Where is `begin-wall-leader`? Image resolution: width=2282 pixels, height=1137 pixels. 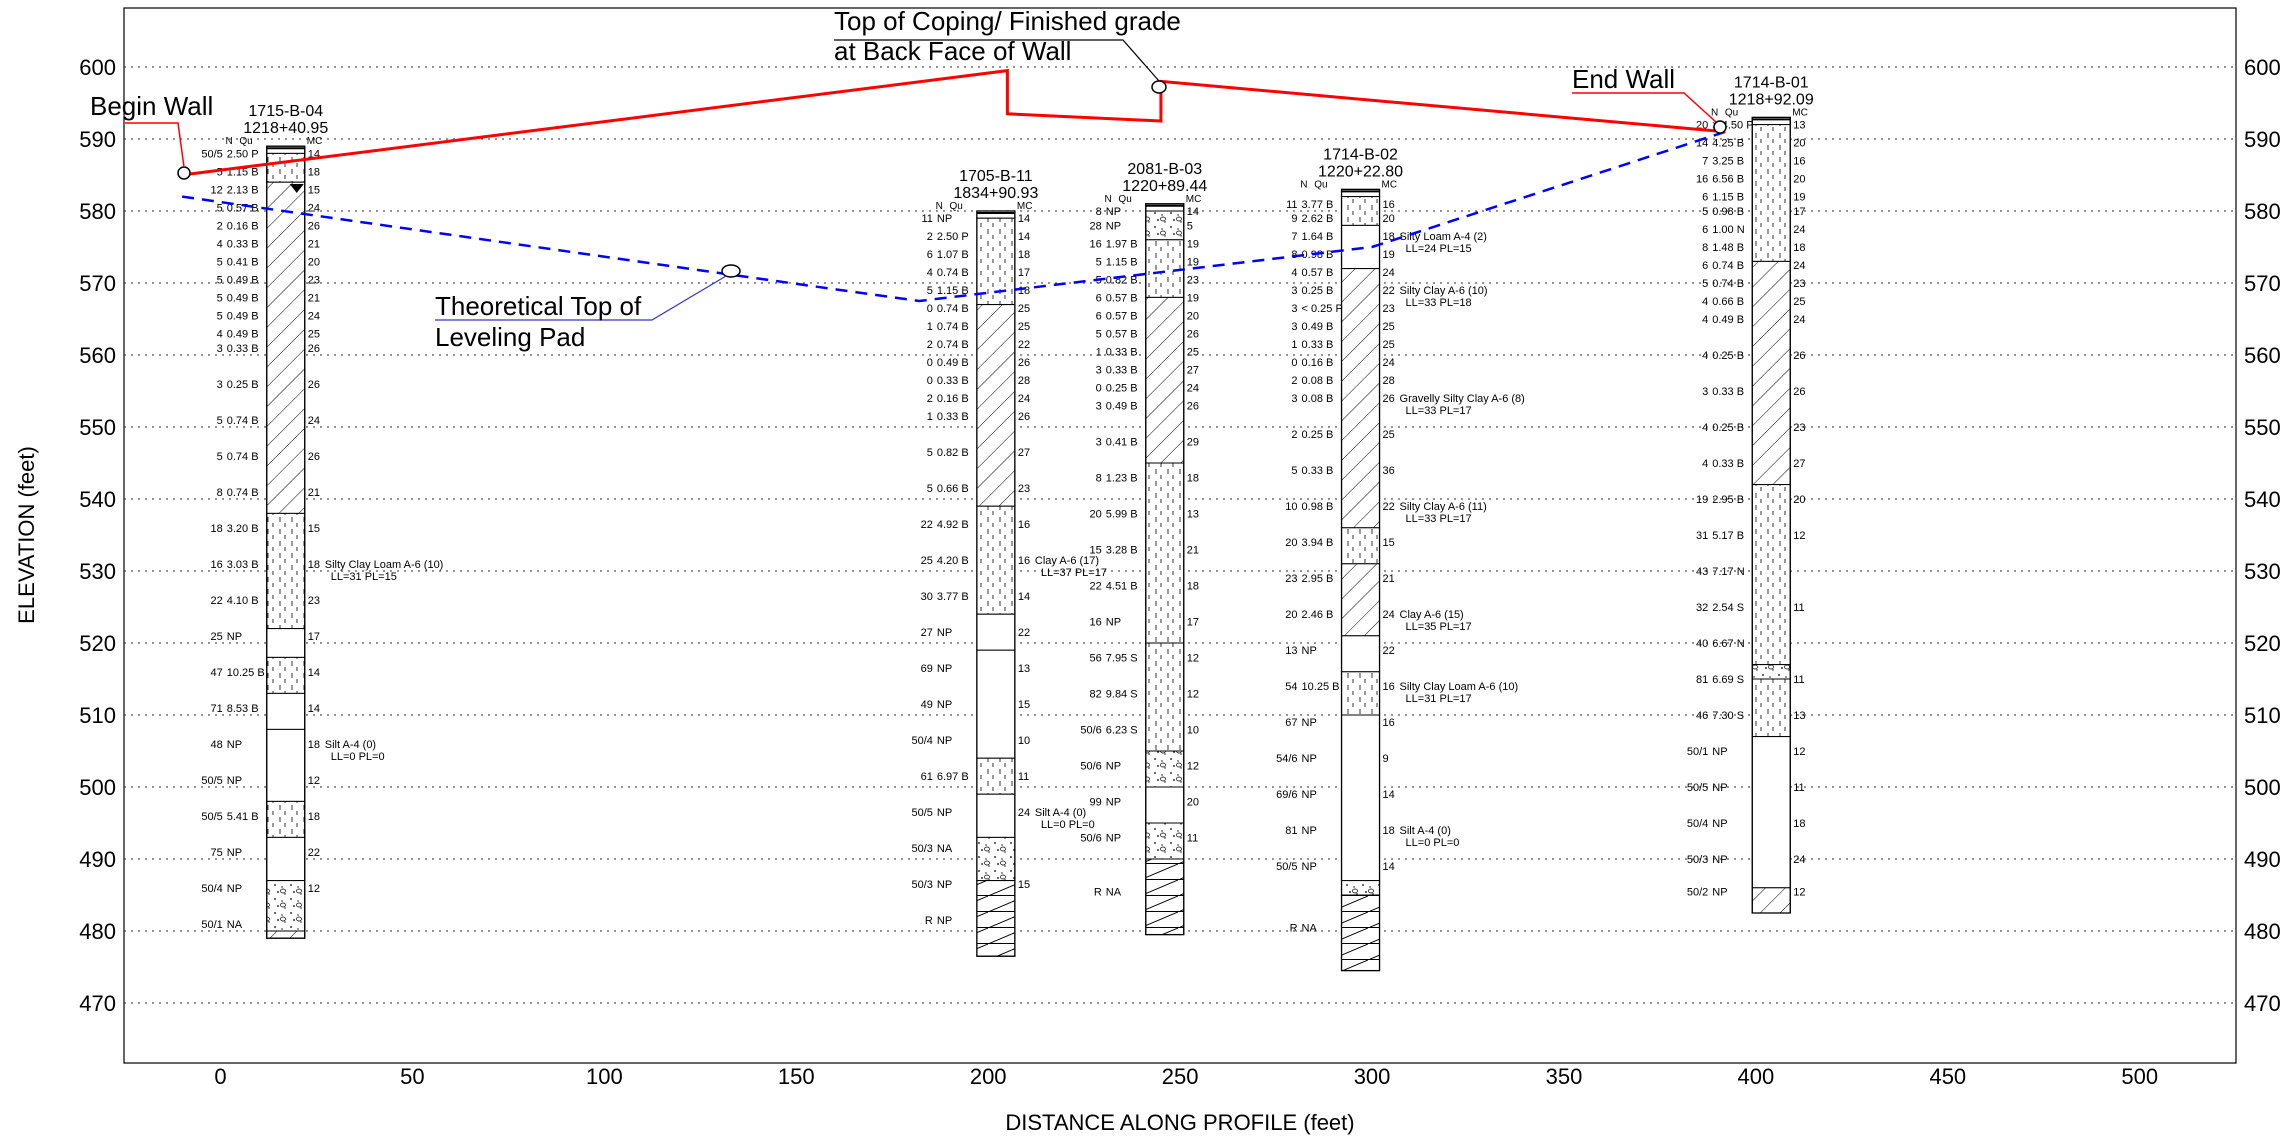
begin-wall-leader is located at coordinates (155, 145).